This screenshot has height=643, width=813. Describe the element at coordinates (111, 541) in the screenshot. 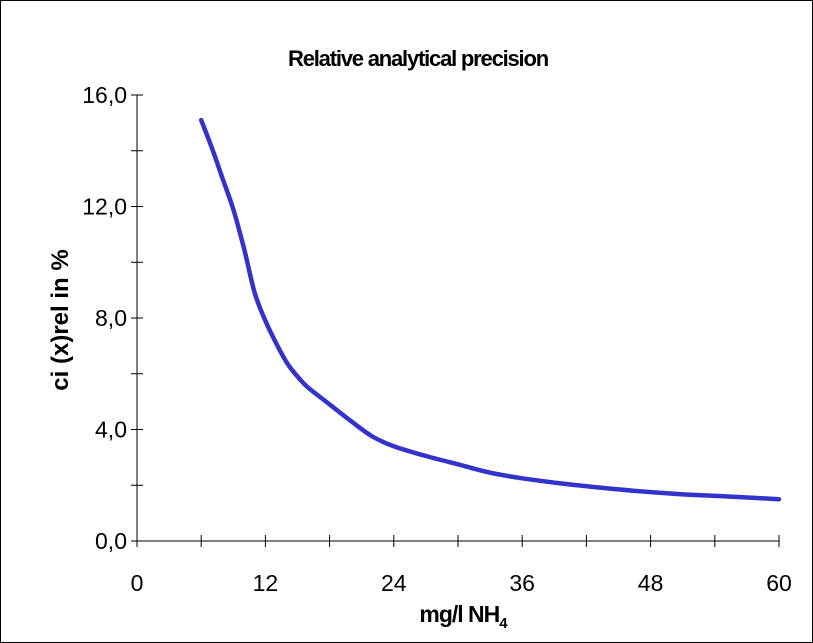

I see `y-tick-label: 0,0` at that location.